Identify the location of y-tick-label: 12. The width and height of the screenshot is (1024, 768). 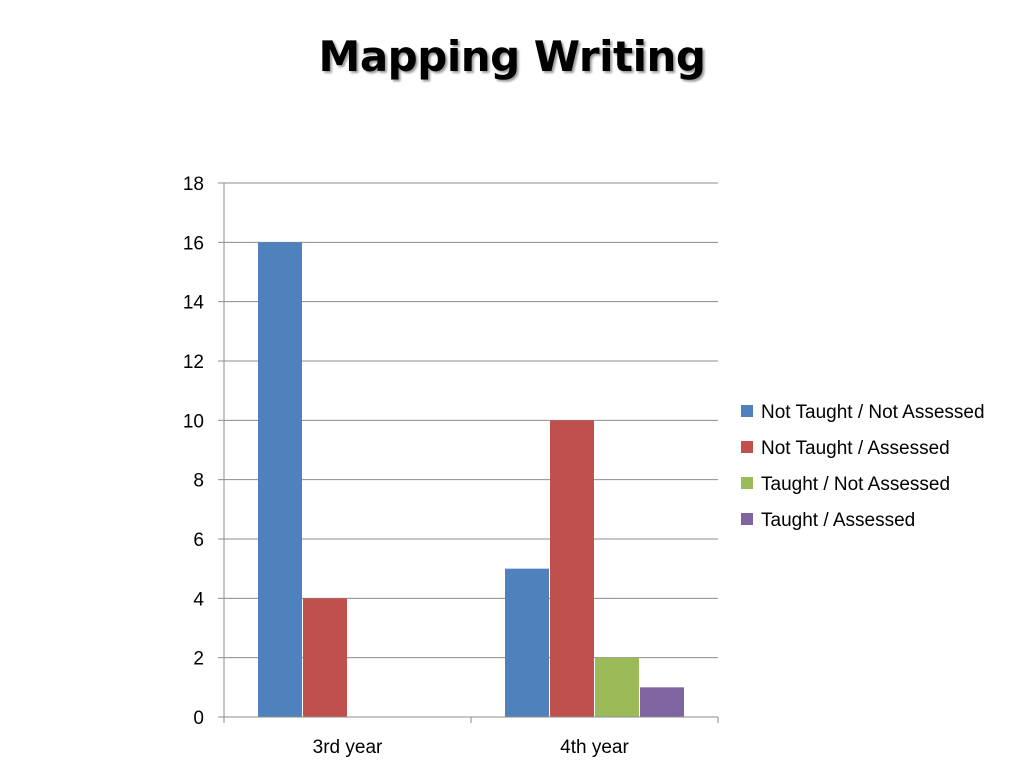
(193, 362).